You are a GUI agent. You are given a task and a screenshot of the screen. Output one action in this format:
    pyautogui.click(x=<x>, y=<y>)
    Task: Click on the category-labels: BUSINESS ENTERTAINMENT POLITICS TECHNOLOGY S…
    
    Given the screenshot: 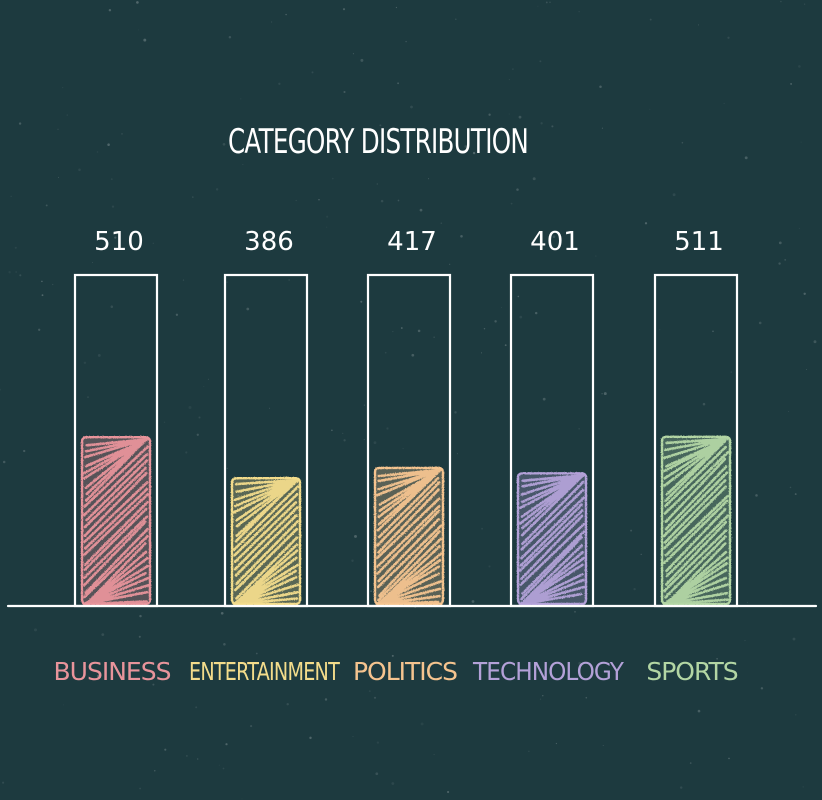 What is the action you would take?
    pyautogui.click(x=396, y=671)
    